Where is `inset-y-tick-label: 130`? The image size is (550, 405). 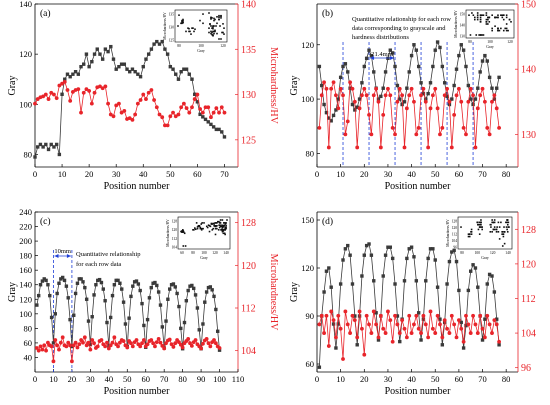 inset-y-tick-label: 130 is located at coordinates (172, 28).